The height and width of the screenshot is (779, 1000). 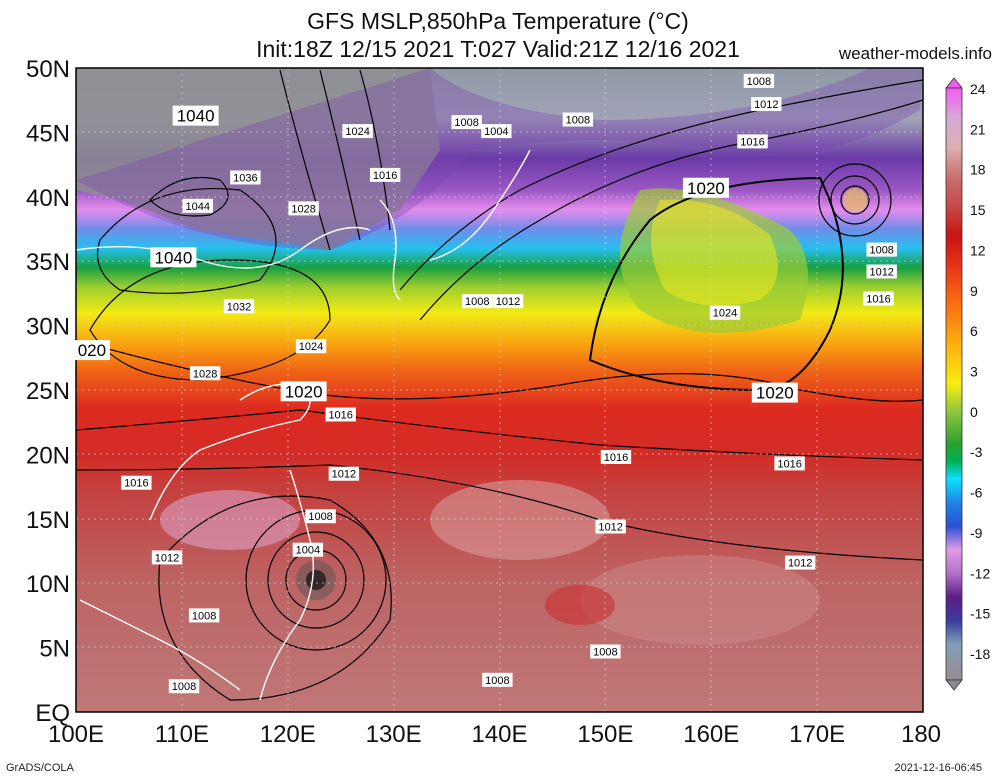 I want to click on latitude-labels: 50N 45N 40N 35N 30N 25N 20N 15N 10N 5N EQ, so click(x=48, y=391).